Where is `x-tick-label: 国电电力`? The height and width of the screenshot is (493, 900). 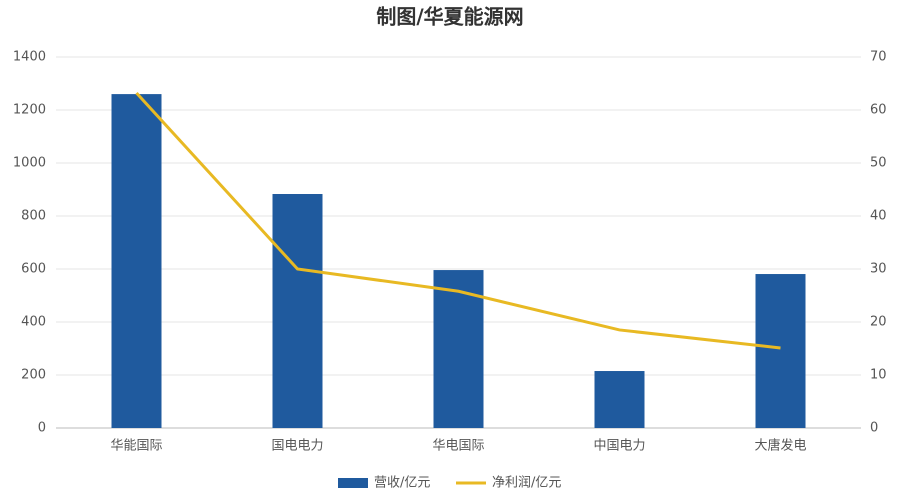
x-tick-label: 国电电力 is located at coordinates (297, 446).